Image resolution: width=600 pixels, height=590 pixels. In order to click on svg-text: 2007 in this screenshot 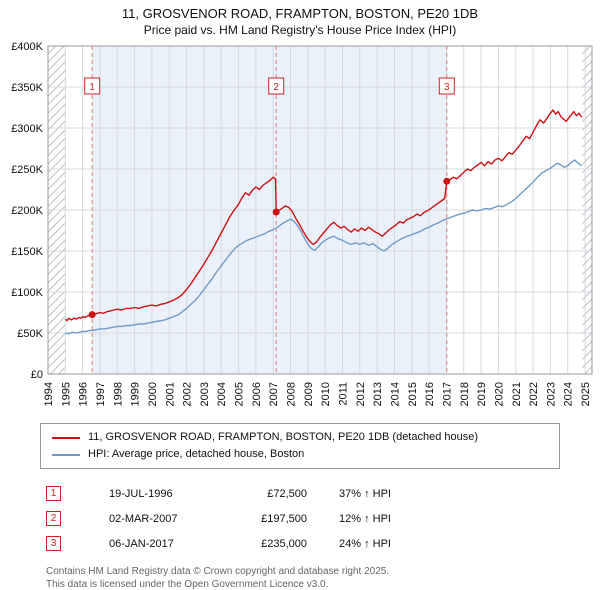, I will do `click(274, 394)`.